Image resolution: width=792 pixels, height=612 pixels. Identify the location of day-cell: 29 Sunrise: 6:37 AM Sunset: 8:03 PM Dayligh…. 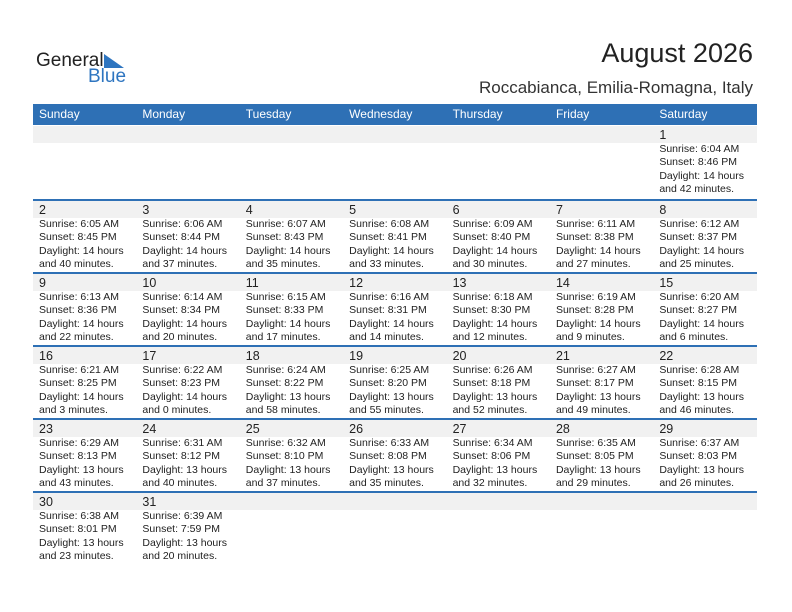
(704, 455).